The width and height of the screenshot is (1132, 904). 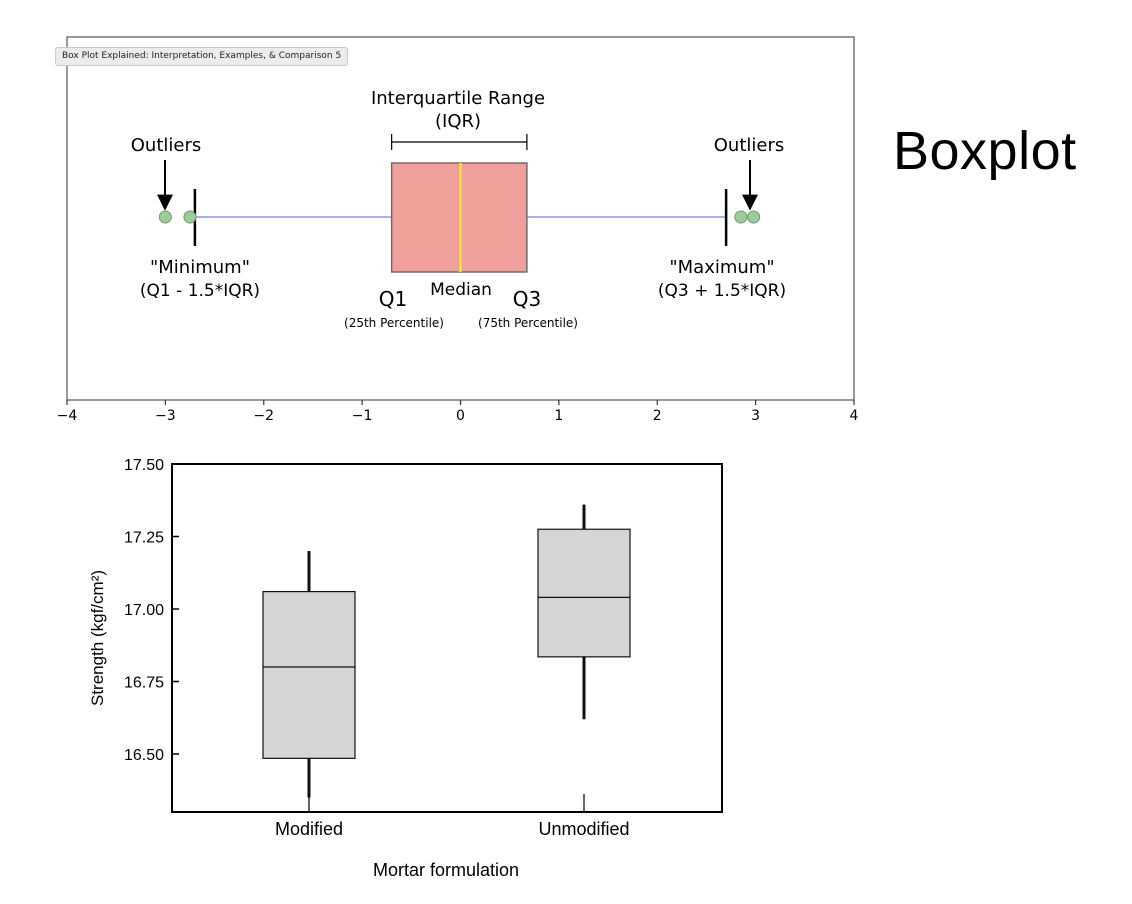 I want to click on y-tick-label: 17.00, so click(x=144, y=610).